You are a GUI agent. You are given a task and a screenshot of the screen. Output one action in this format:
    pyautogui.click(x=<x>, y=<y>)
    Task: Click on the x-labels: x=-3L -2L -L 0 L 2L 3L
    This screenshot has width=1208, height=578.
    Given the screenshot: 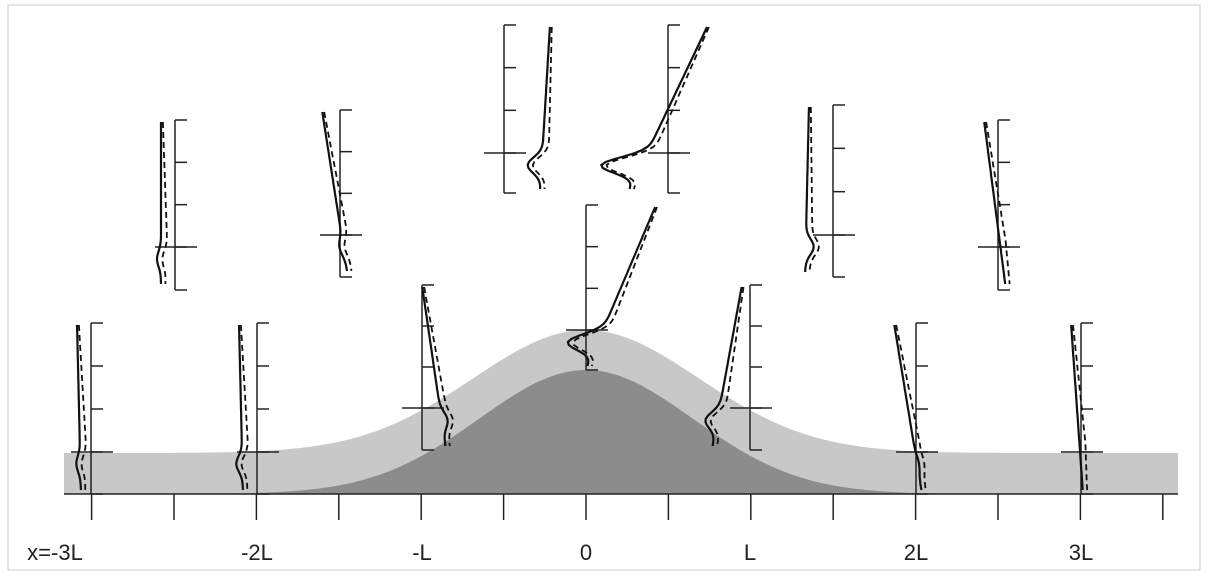 What is the action you would take?
    pyautogui.click(x=560, y=552)
    